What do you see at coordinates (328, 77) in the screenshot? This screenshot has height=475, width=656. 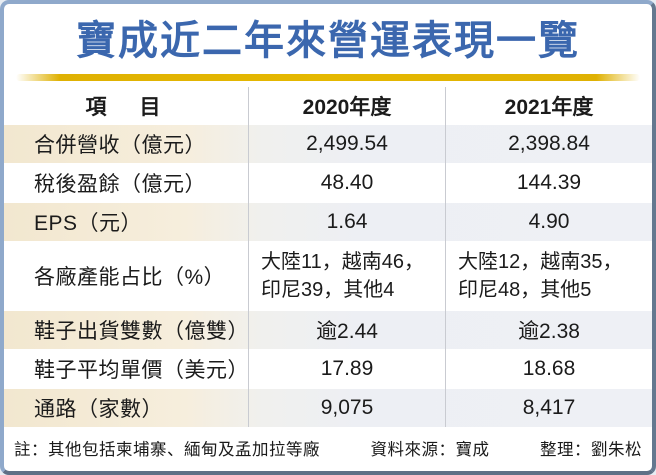 I see `gold-divider-rule` at bounding box center [328, 77].